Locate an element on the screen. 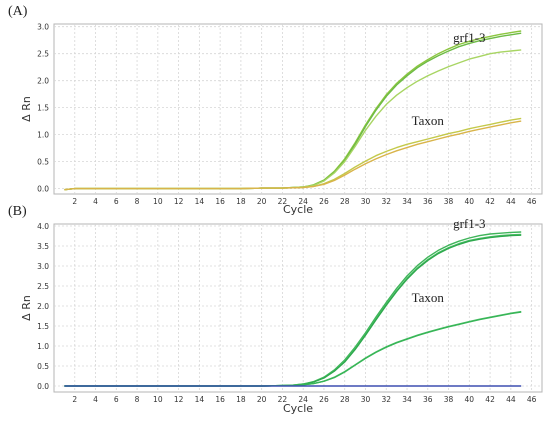 This screenshot has height=421, width=550. y-tick-label: 4.0 is located at coordinates (43, 226).